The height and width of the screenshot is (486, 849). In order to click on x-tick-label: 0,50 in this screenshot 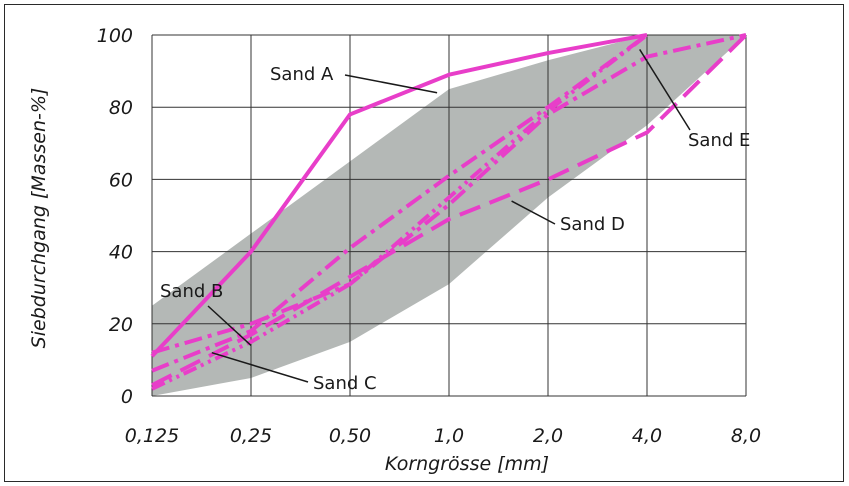, I will do `click(350, 436)`.